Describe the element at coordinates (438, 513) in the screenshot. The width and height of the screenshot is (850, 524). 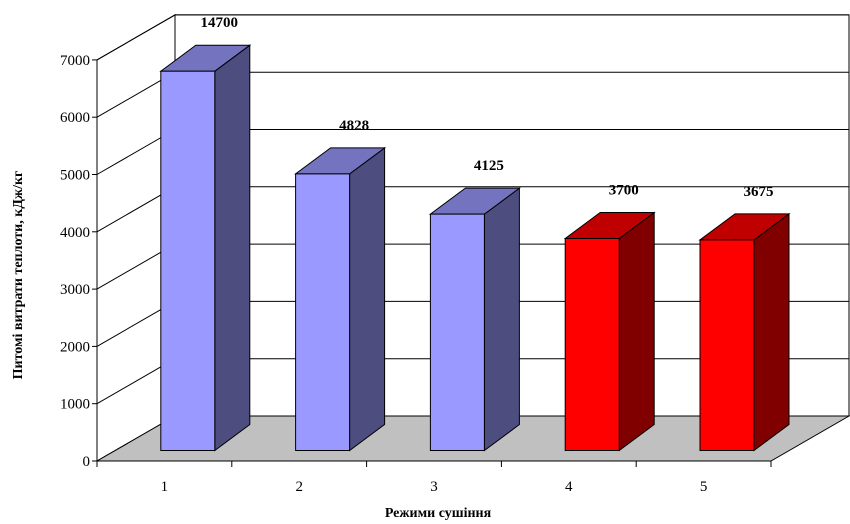
I see `x-axis-title: Режими сушіння` at that location.